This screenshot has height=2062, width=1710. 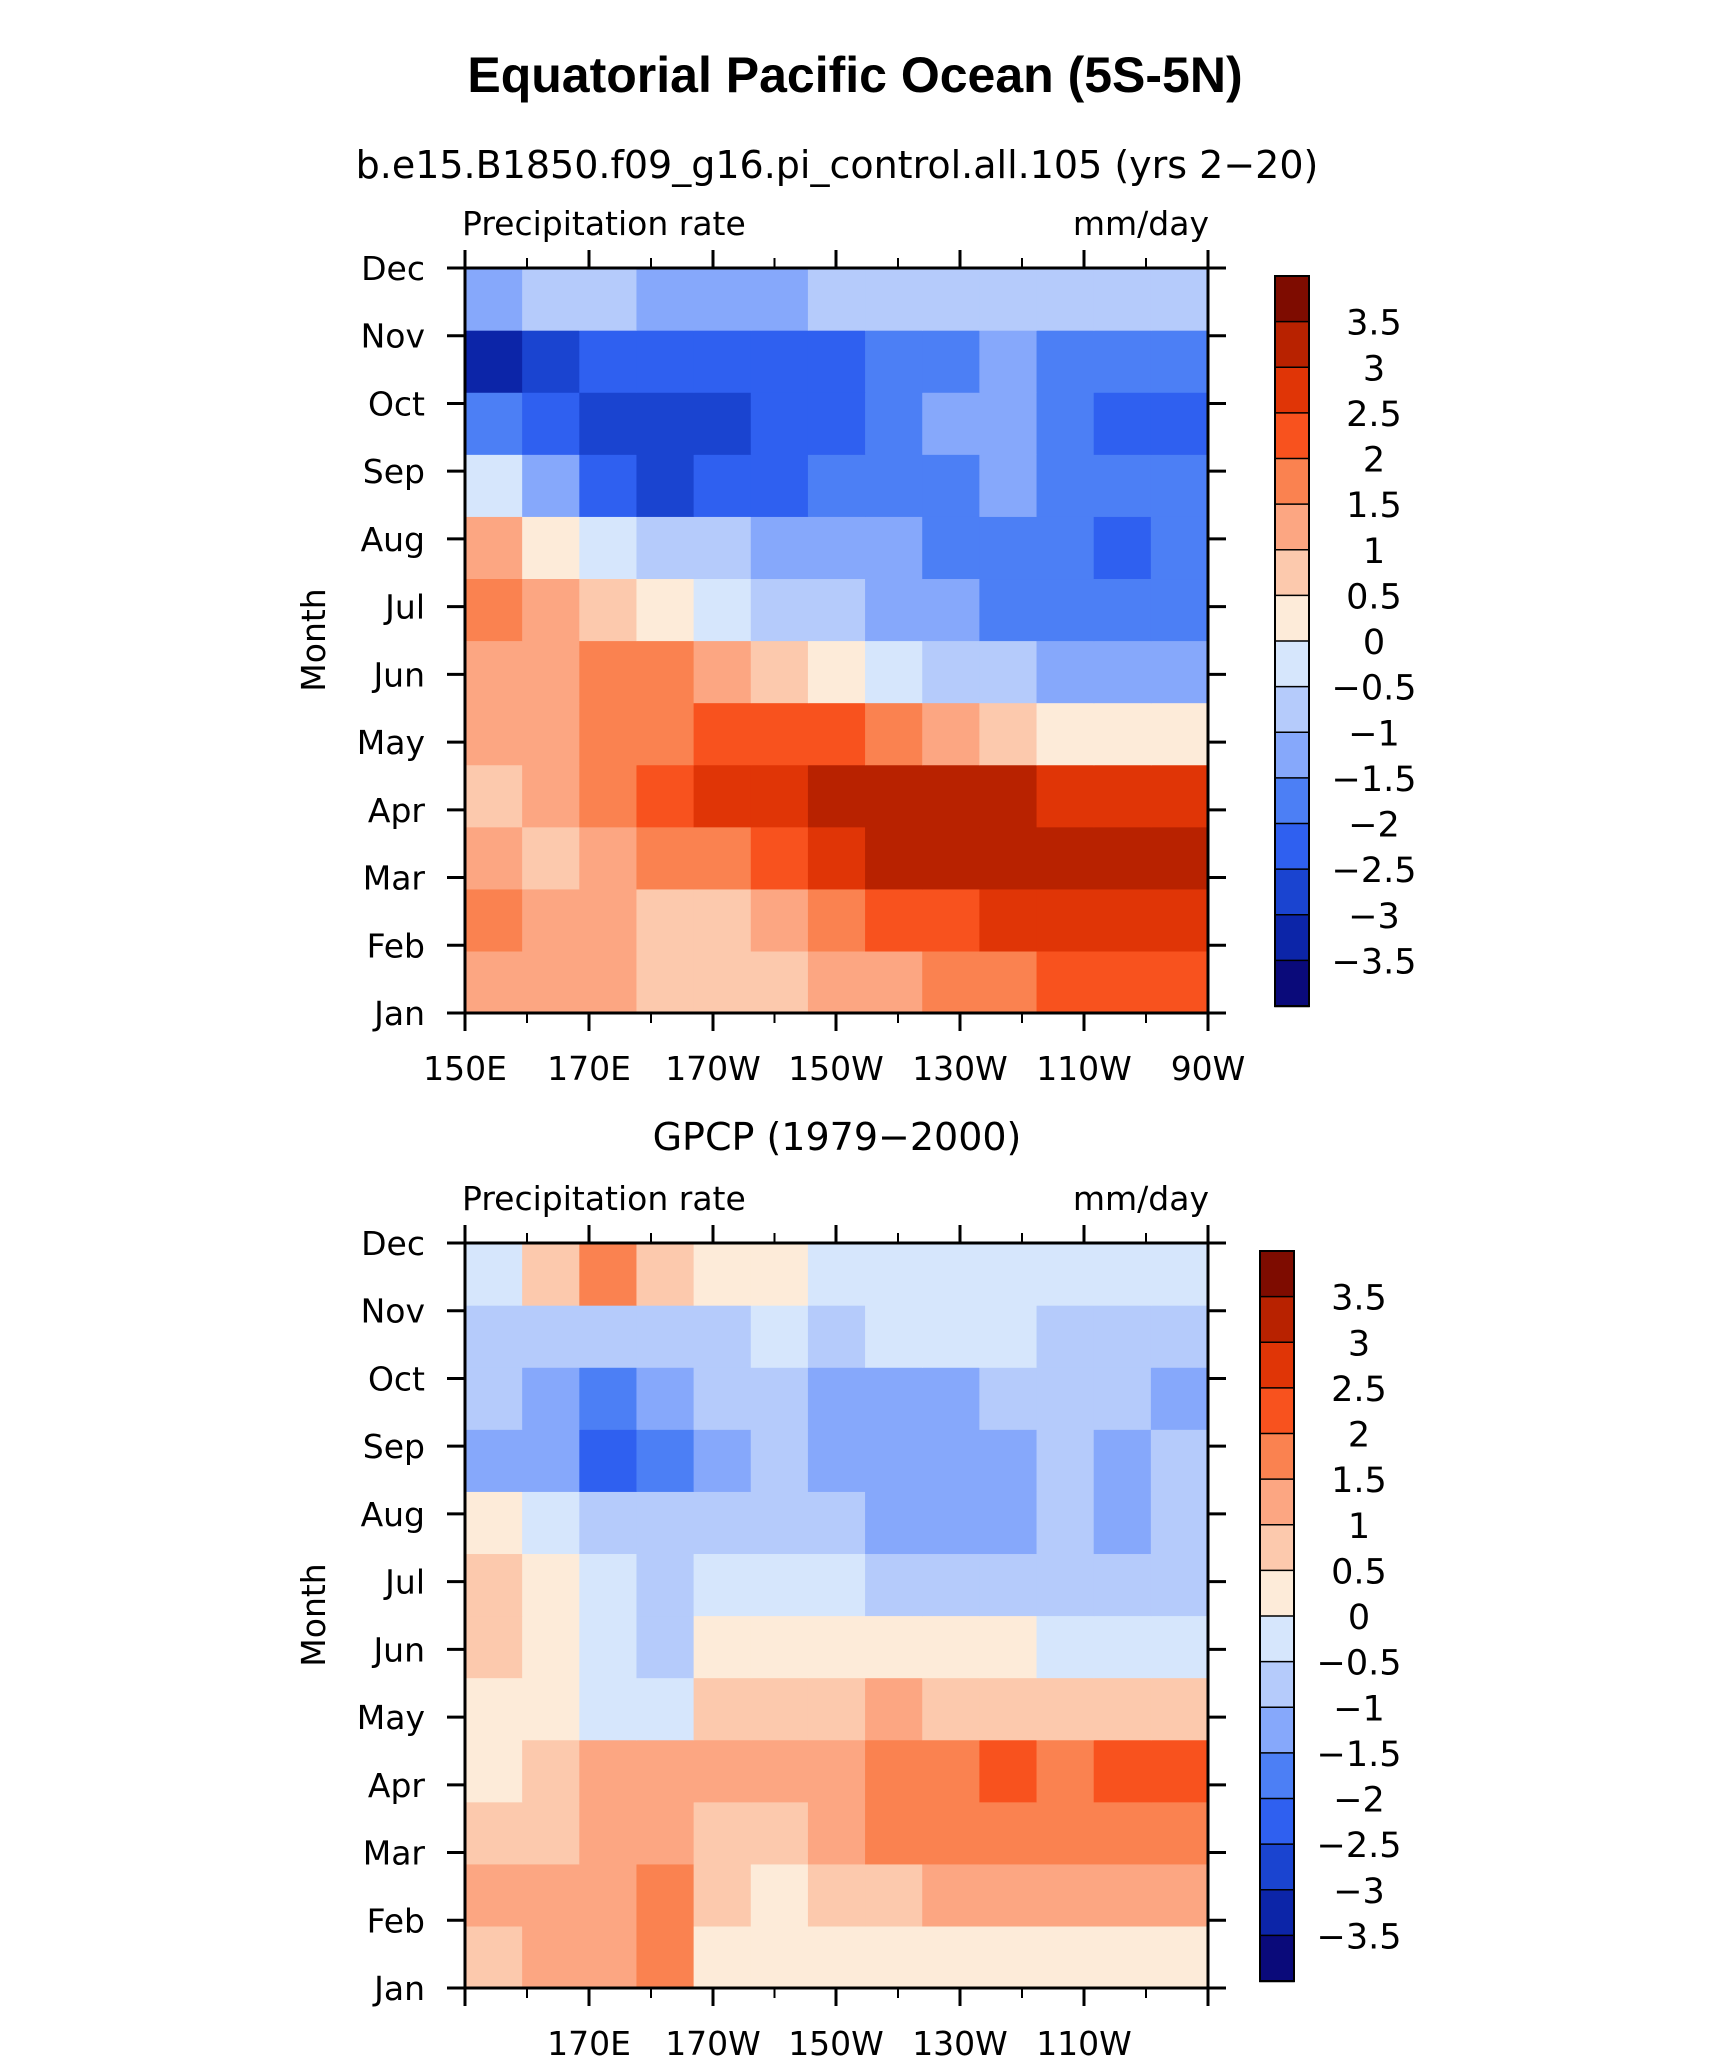 I want to click on month-label: Mar, so click(x=394, y=1853).